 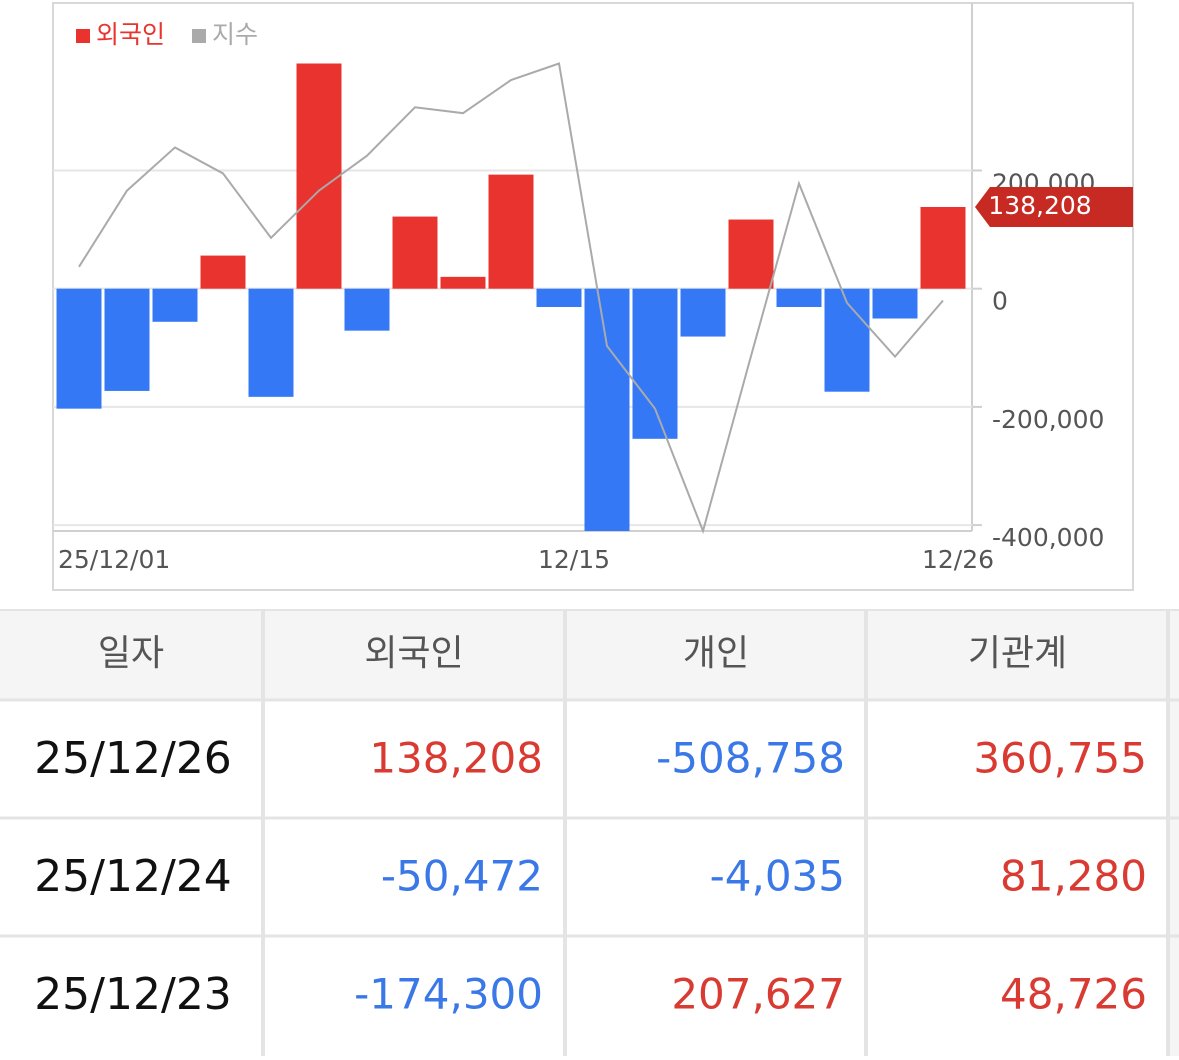 I want to click on table-header: 기관계, so click(x=1017, y=653).